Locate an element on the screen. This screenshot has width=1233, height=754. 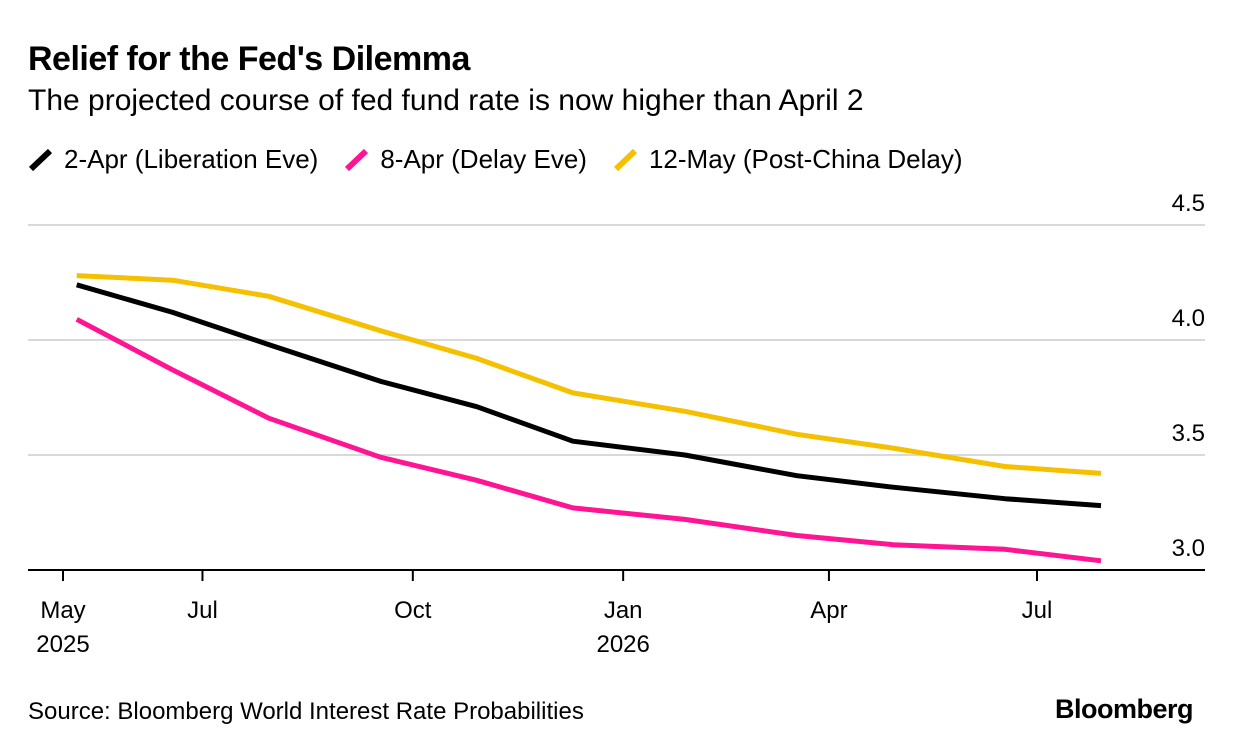
y-tick-label: 3.0 is located at coordinates (1188, 548).